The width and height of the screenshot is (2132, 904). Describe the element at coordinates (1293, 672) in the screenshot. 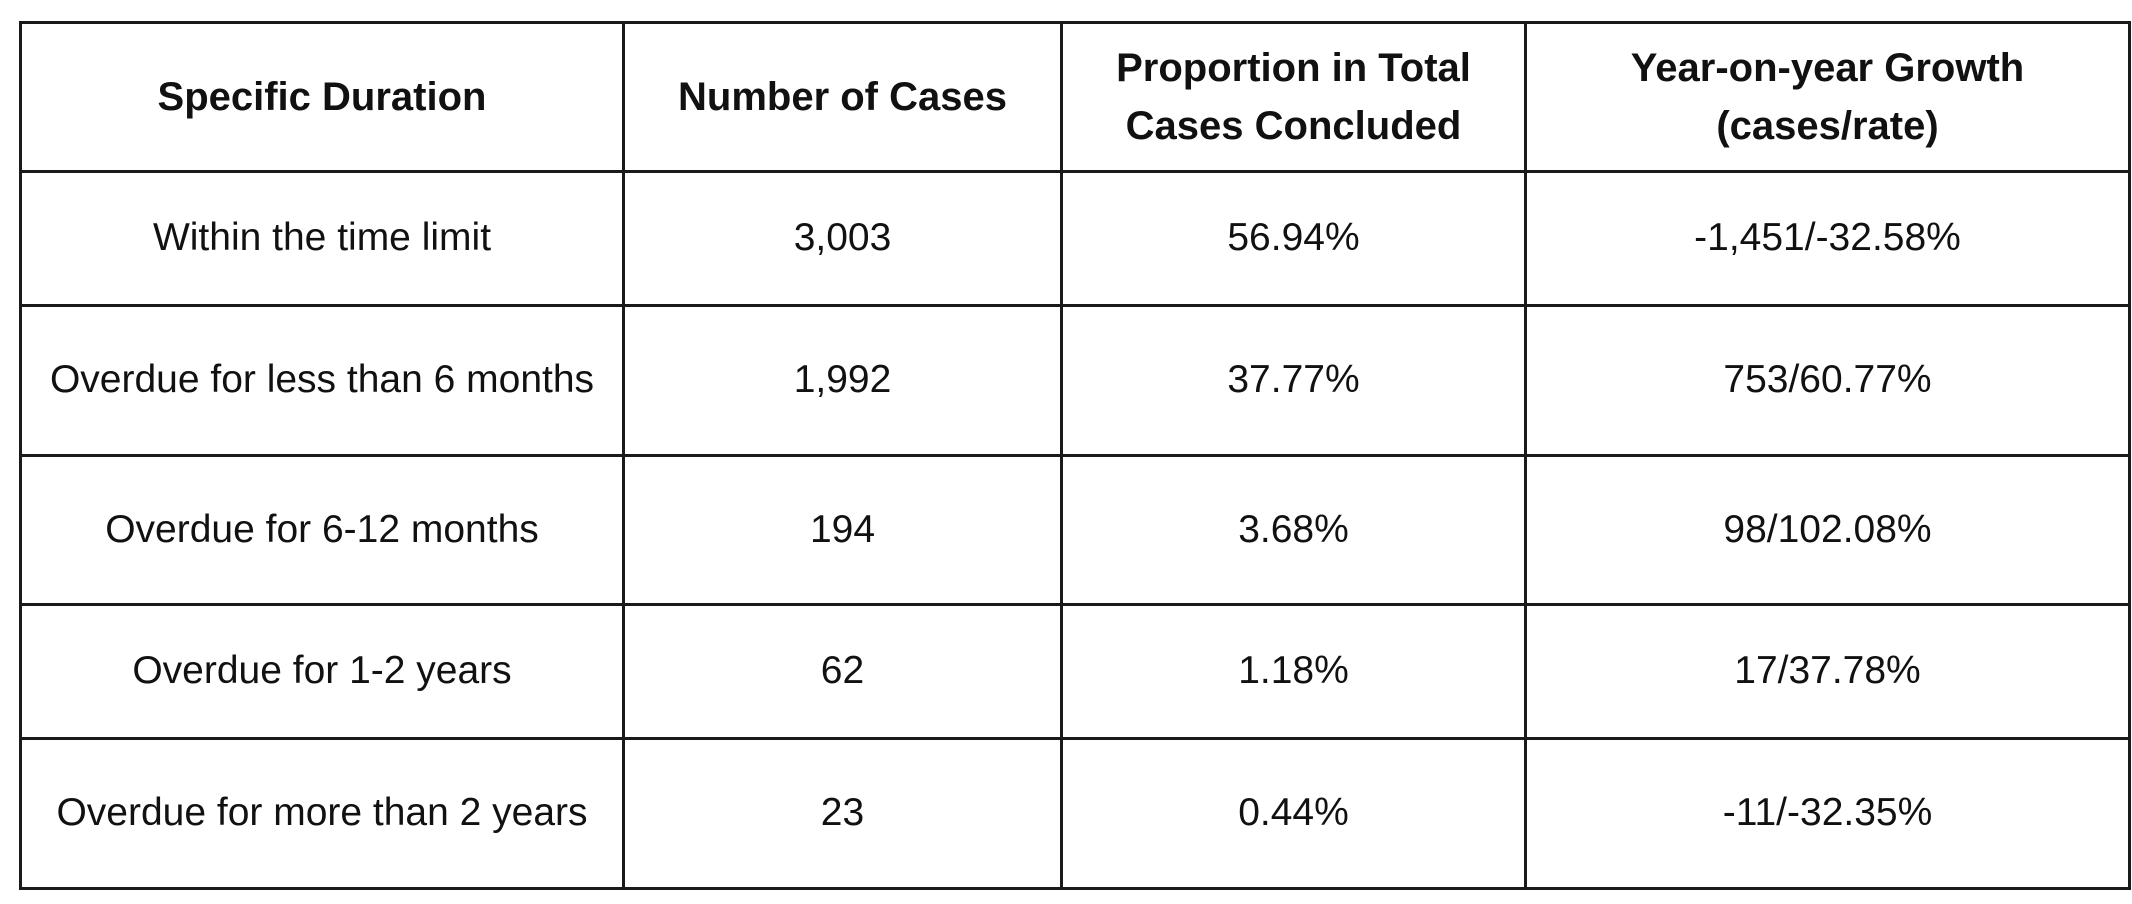

I see `proportion-cell: 1.18%` at that location.